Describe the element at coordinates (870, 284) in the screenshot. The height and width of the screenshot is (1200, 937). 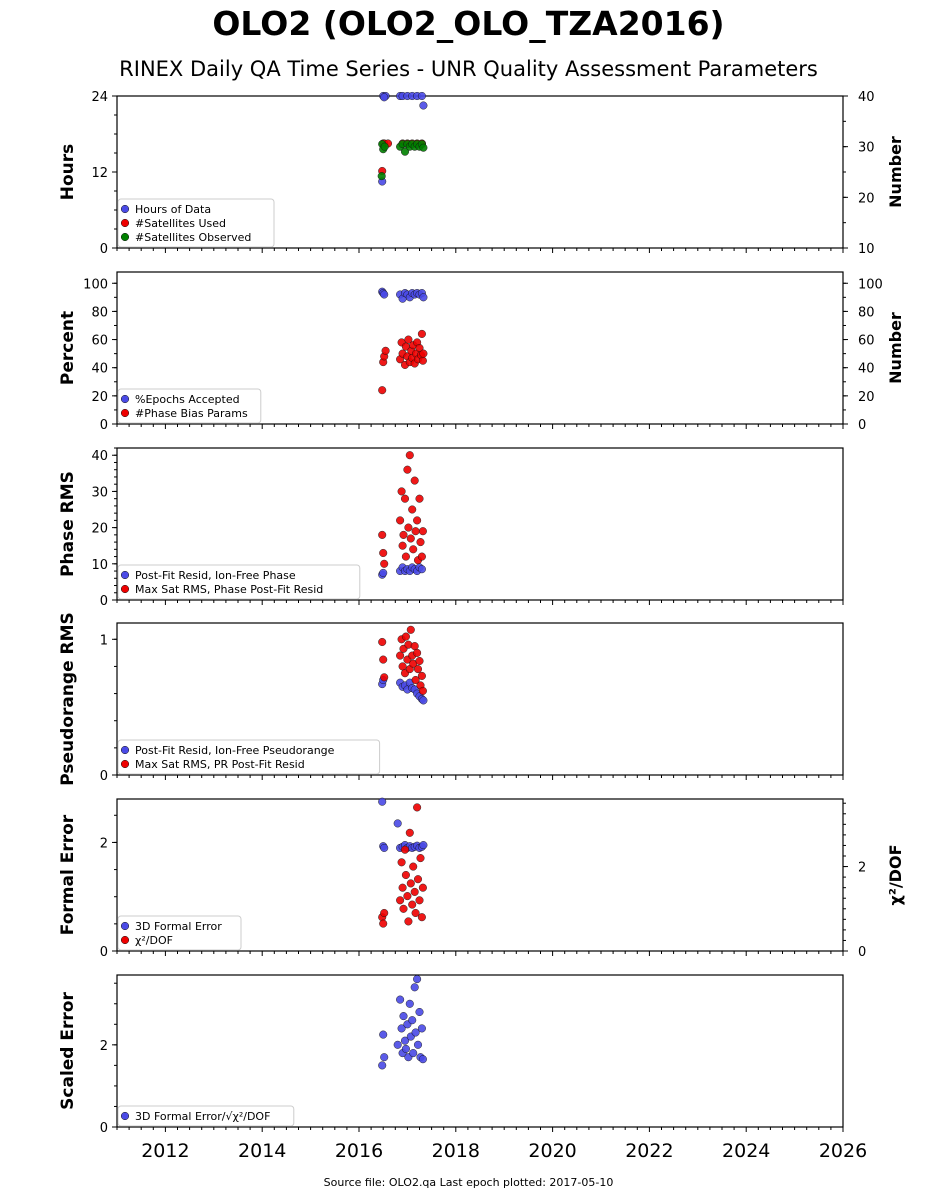
I see `y-right-tick-label: 100` at that location.